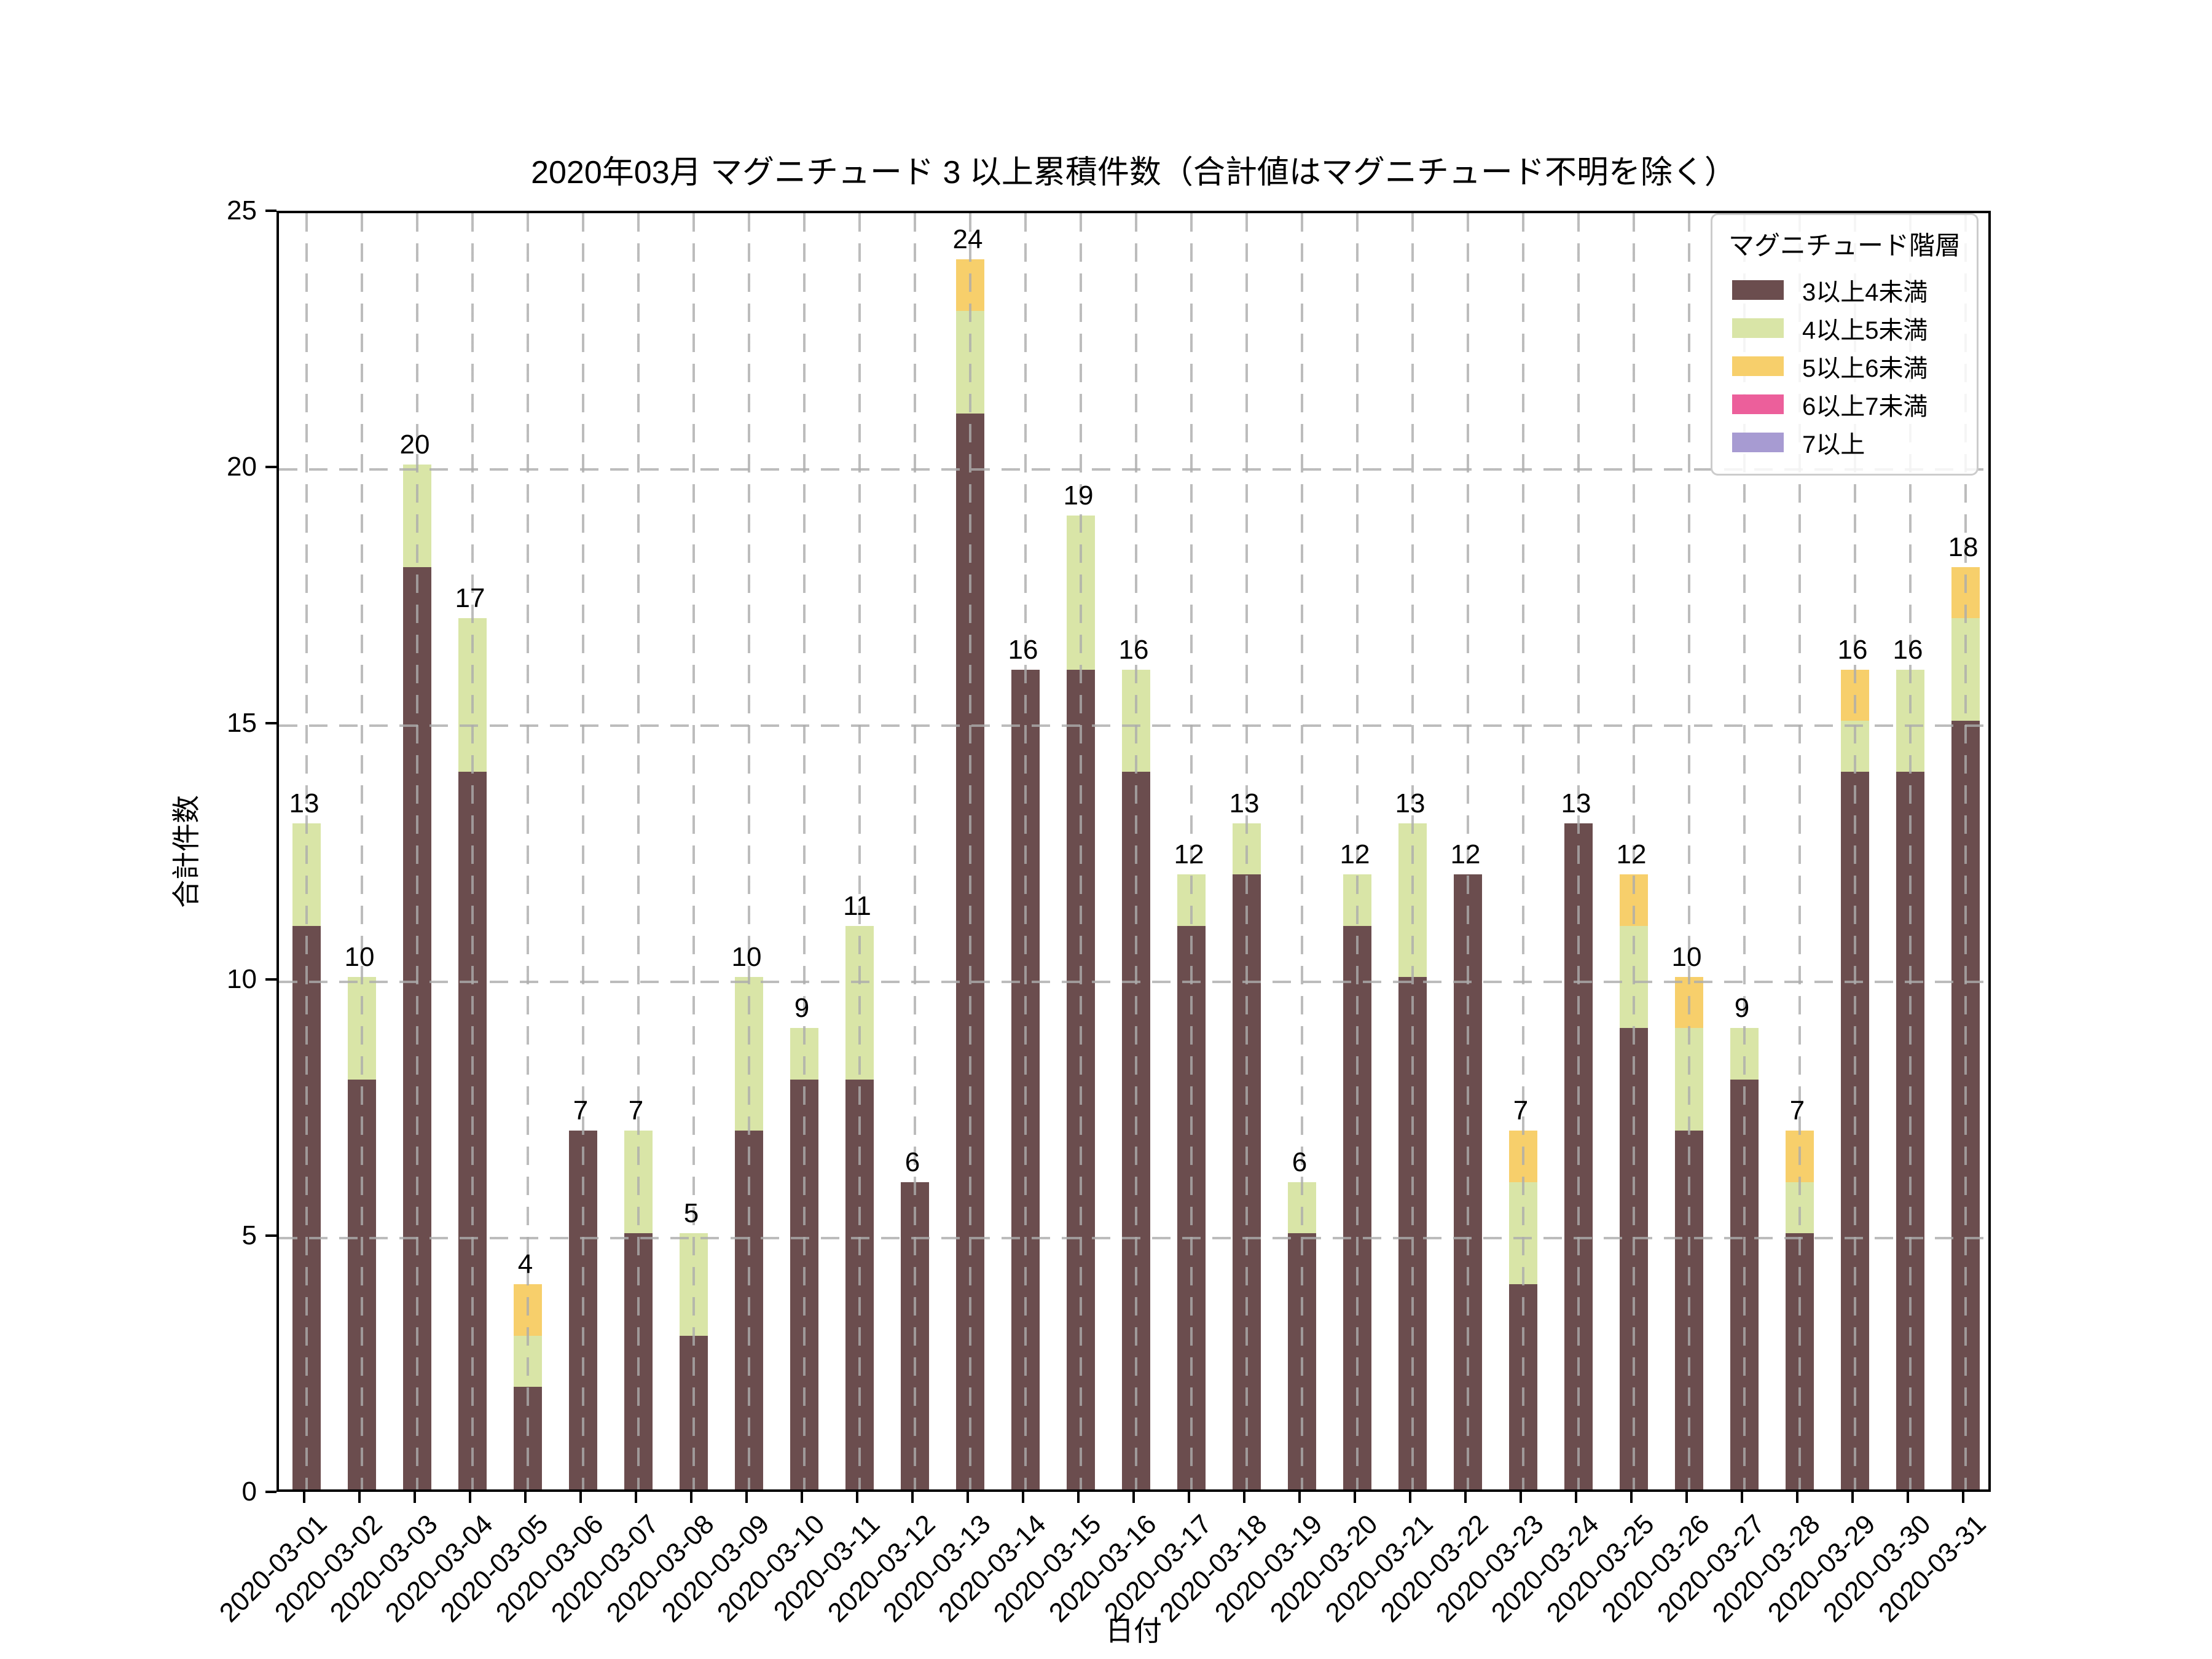 The width and height of the screenshot is (2212, 1659). What do you see at coordinates (1963, 546) in the screenshot?
I see `value-label: 18` at bounding box center [1963, 546].